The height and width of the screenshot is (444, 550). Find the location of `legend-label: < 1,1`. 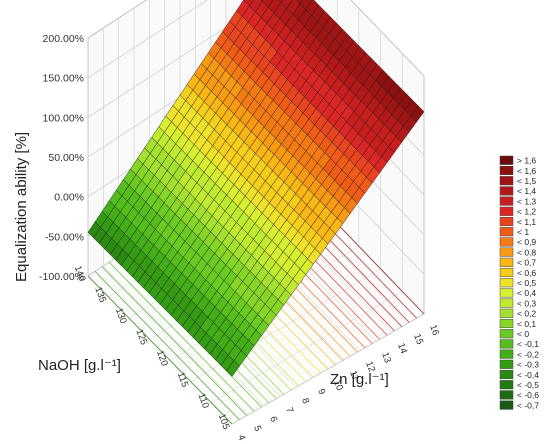

legend-label: < 1,1 is located at coordinates (526, 222).